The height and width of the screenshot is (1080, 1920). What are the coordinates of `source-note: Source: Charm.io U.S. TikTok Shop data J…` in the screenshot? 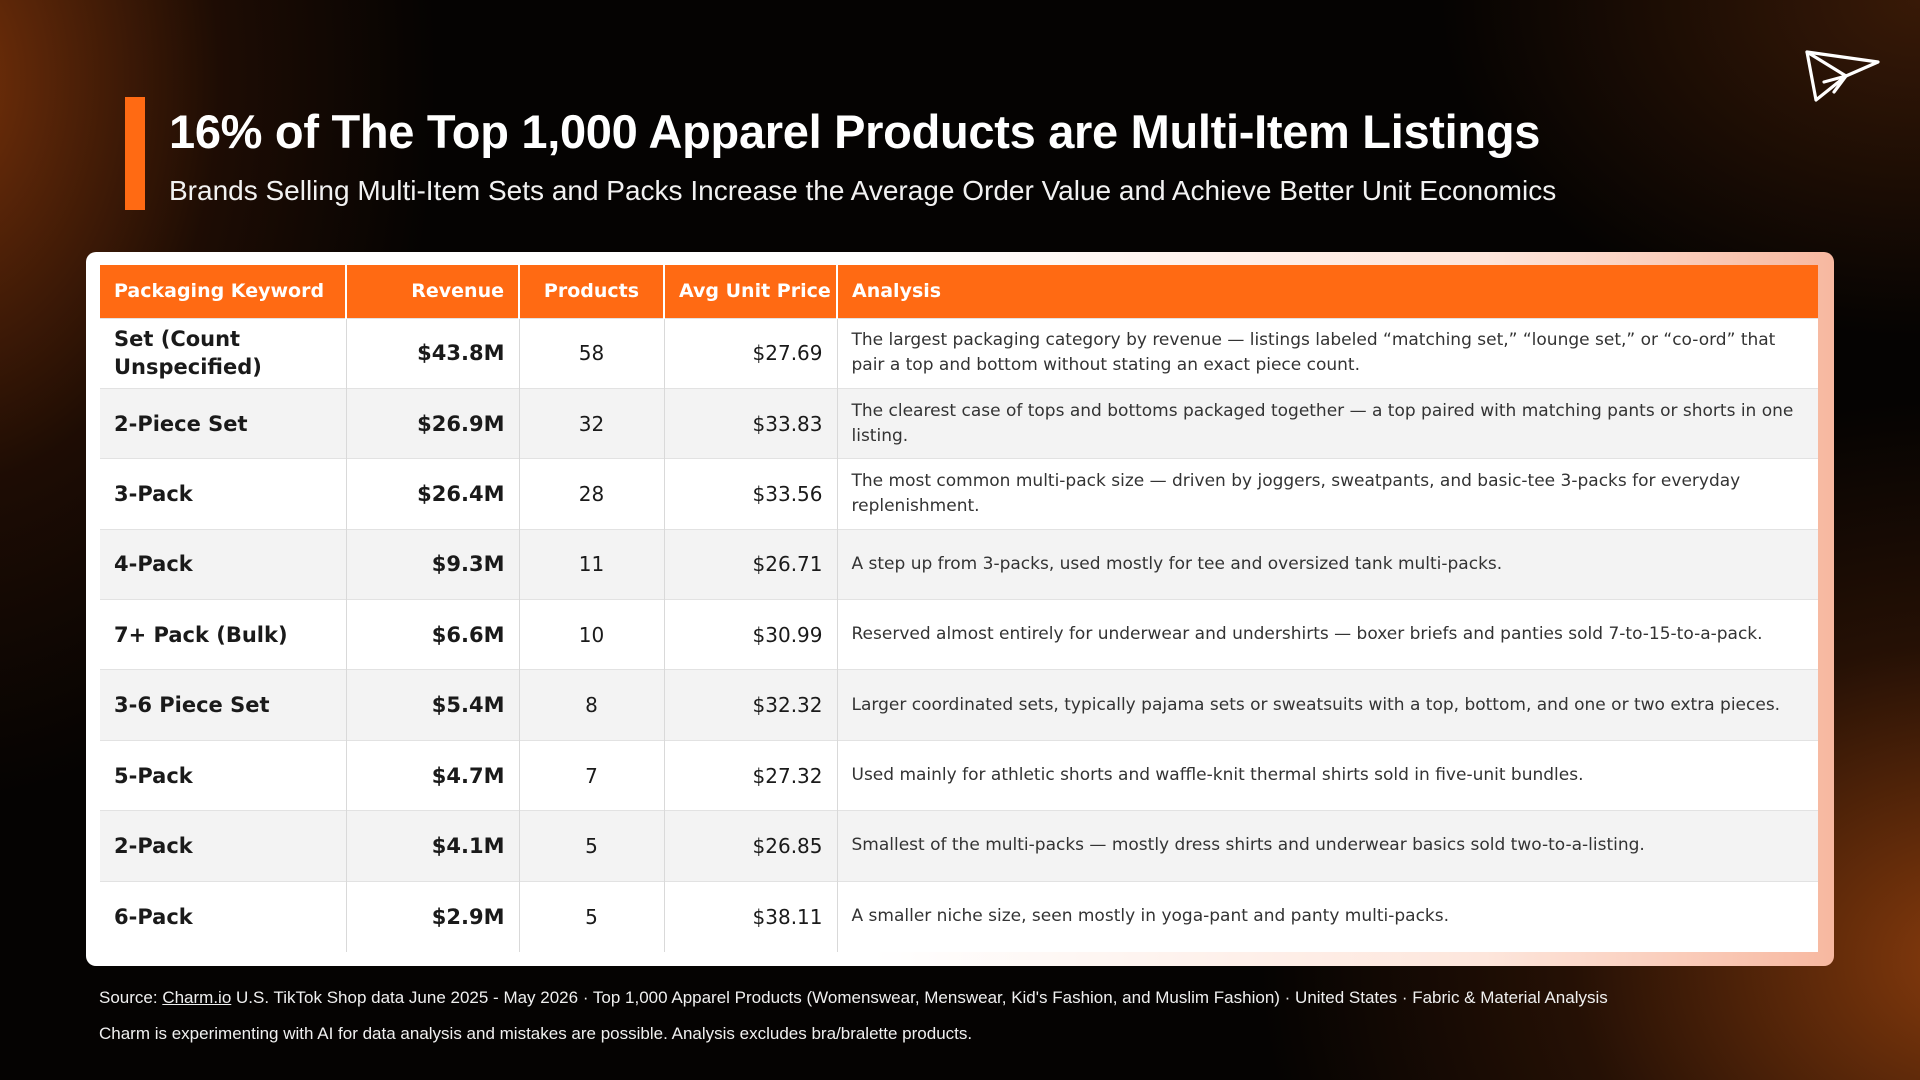 It's located at (989, 998).